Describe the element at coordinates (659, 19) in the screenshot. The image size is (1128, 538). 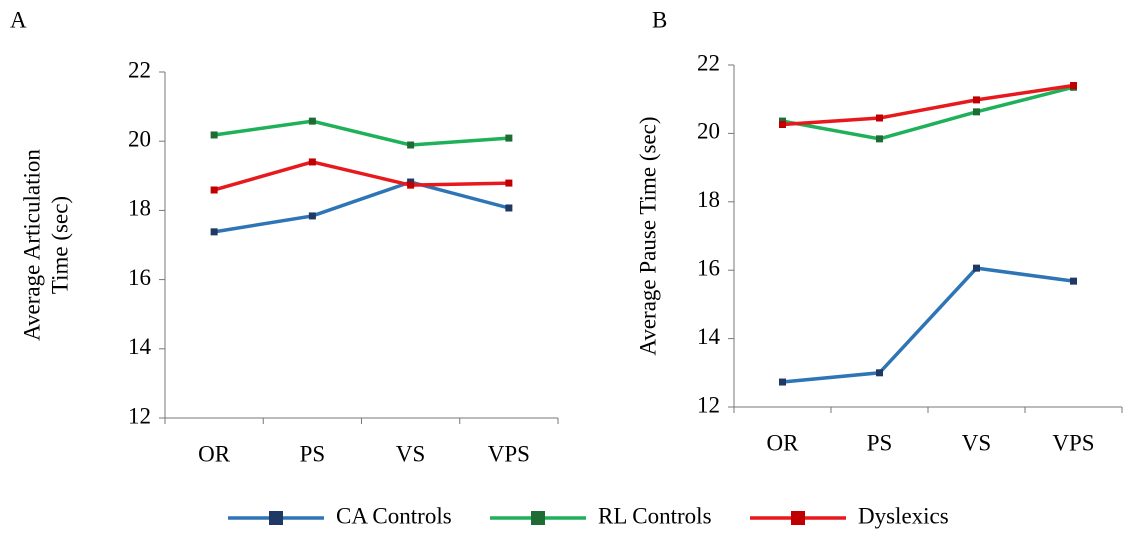
I see `panel-label: B` at that location.